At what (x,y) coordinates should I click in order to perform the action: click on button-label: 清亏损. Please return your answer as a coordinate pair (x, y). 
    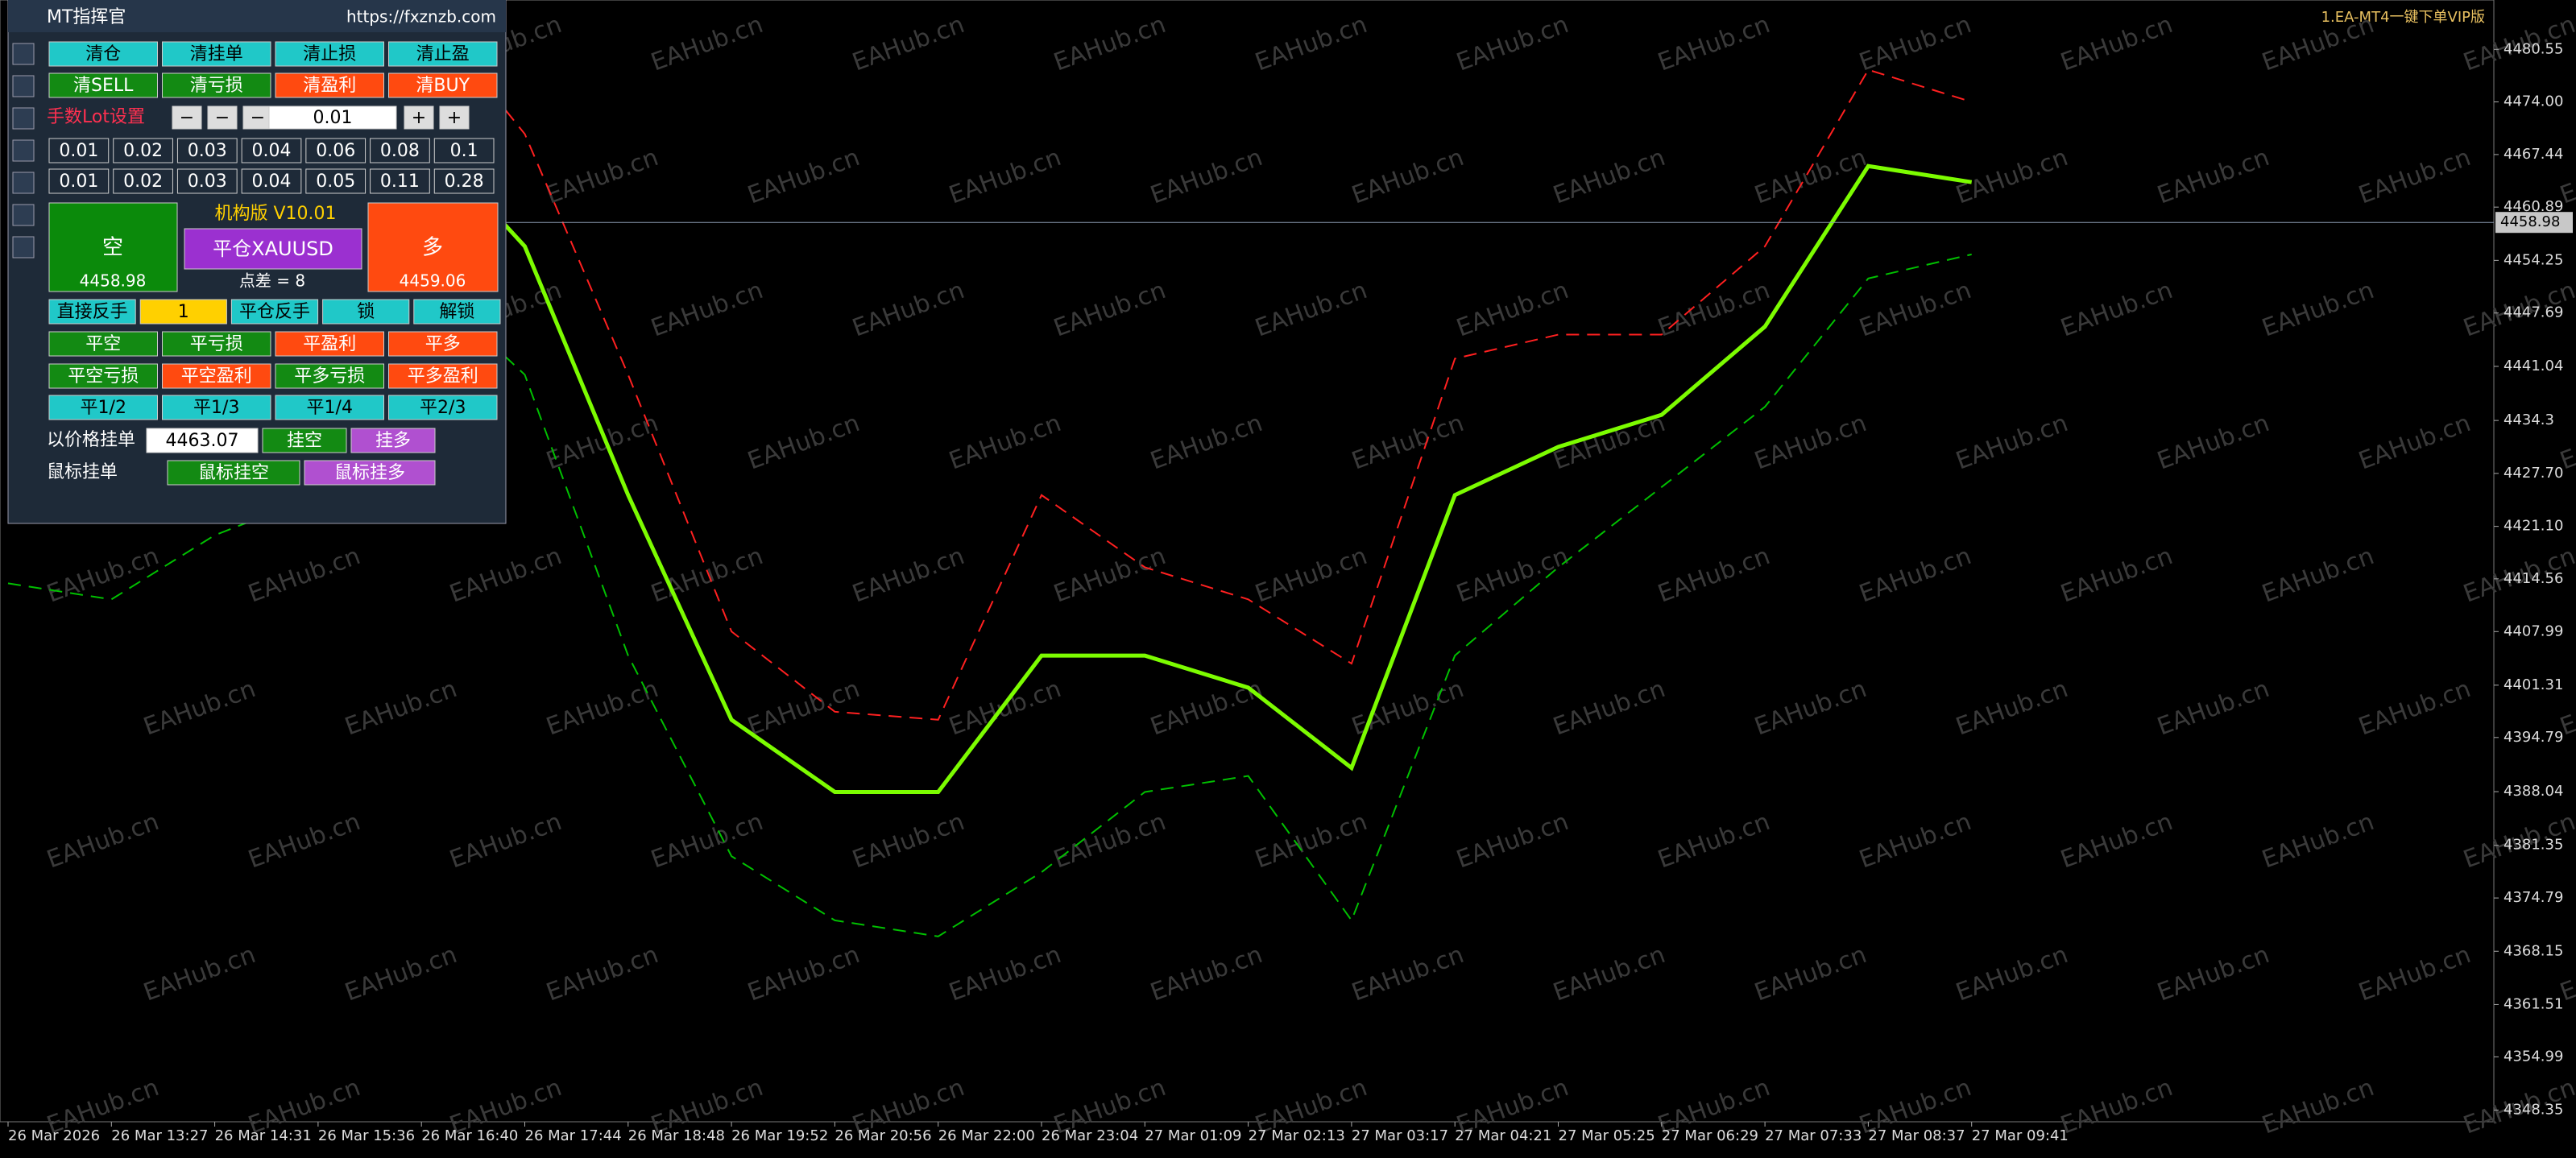
    Looking at the image, I should click on (216, 86).